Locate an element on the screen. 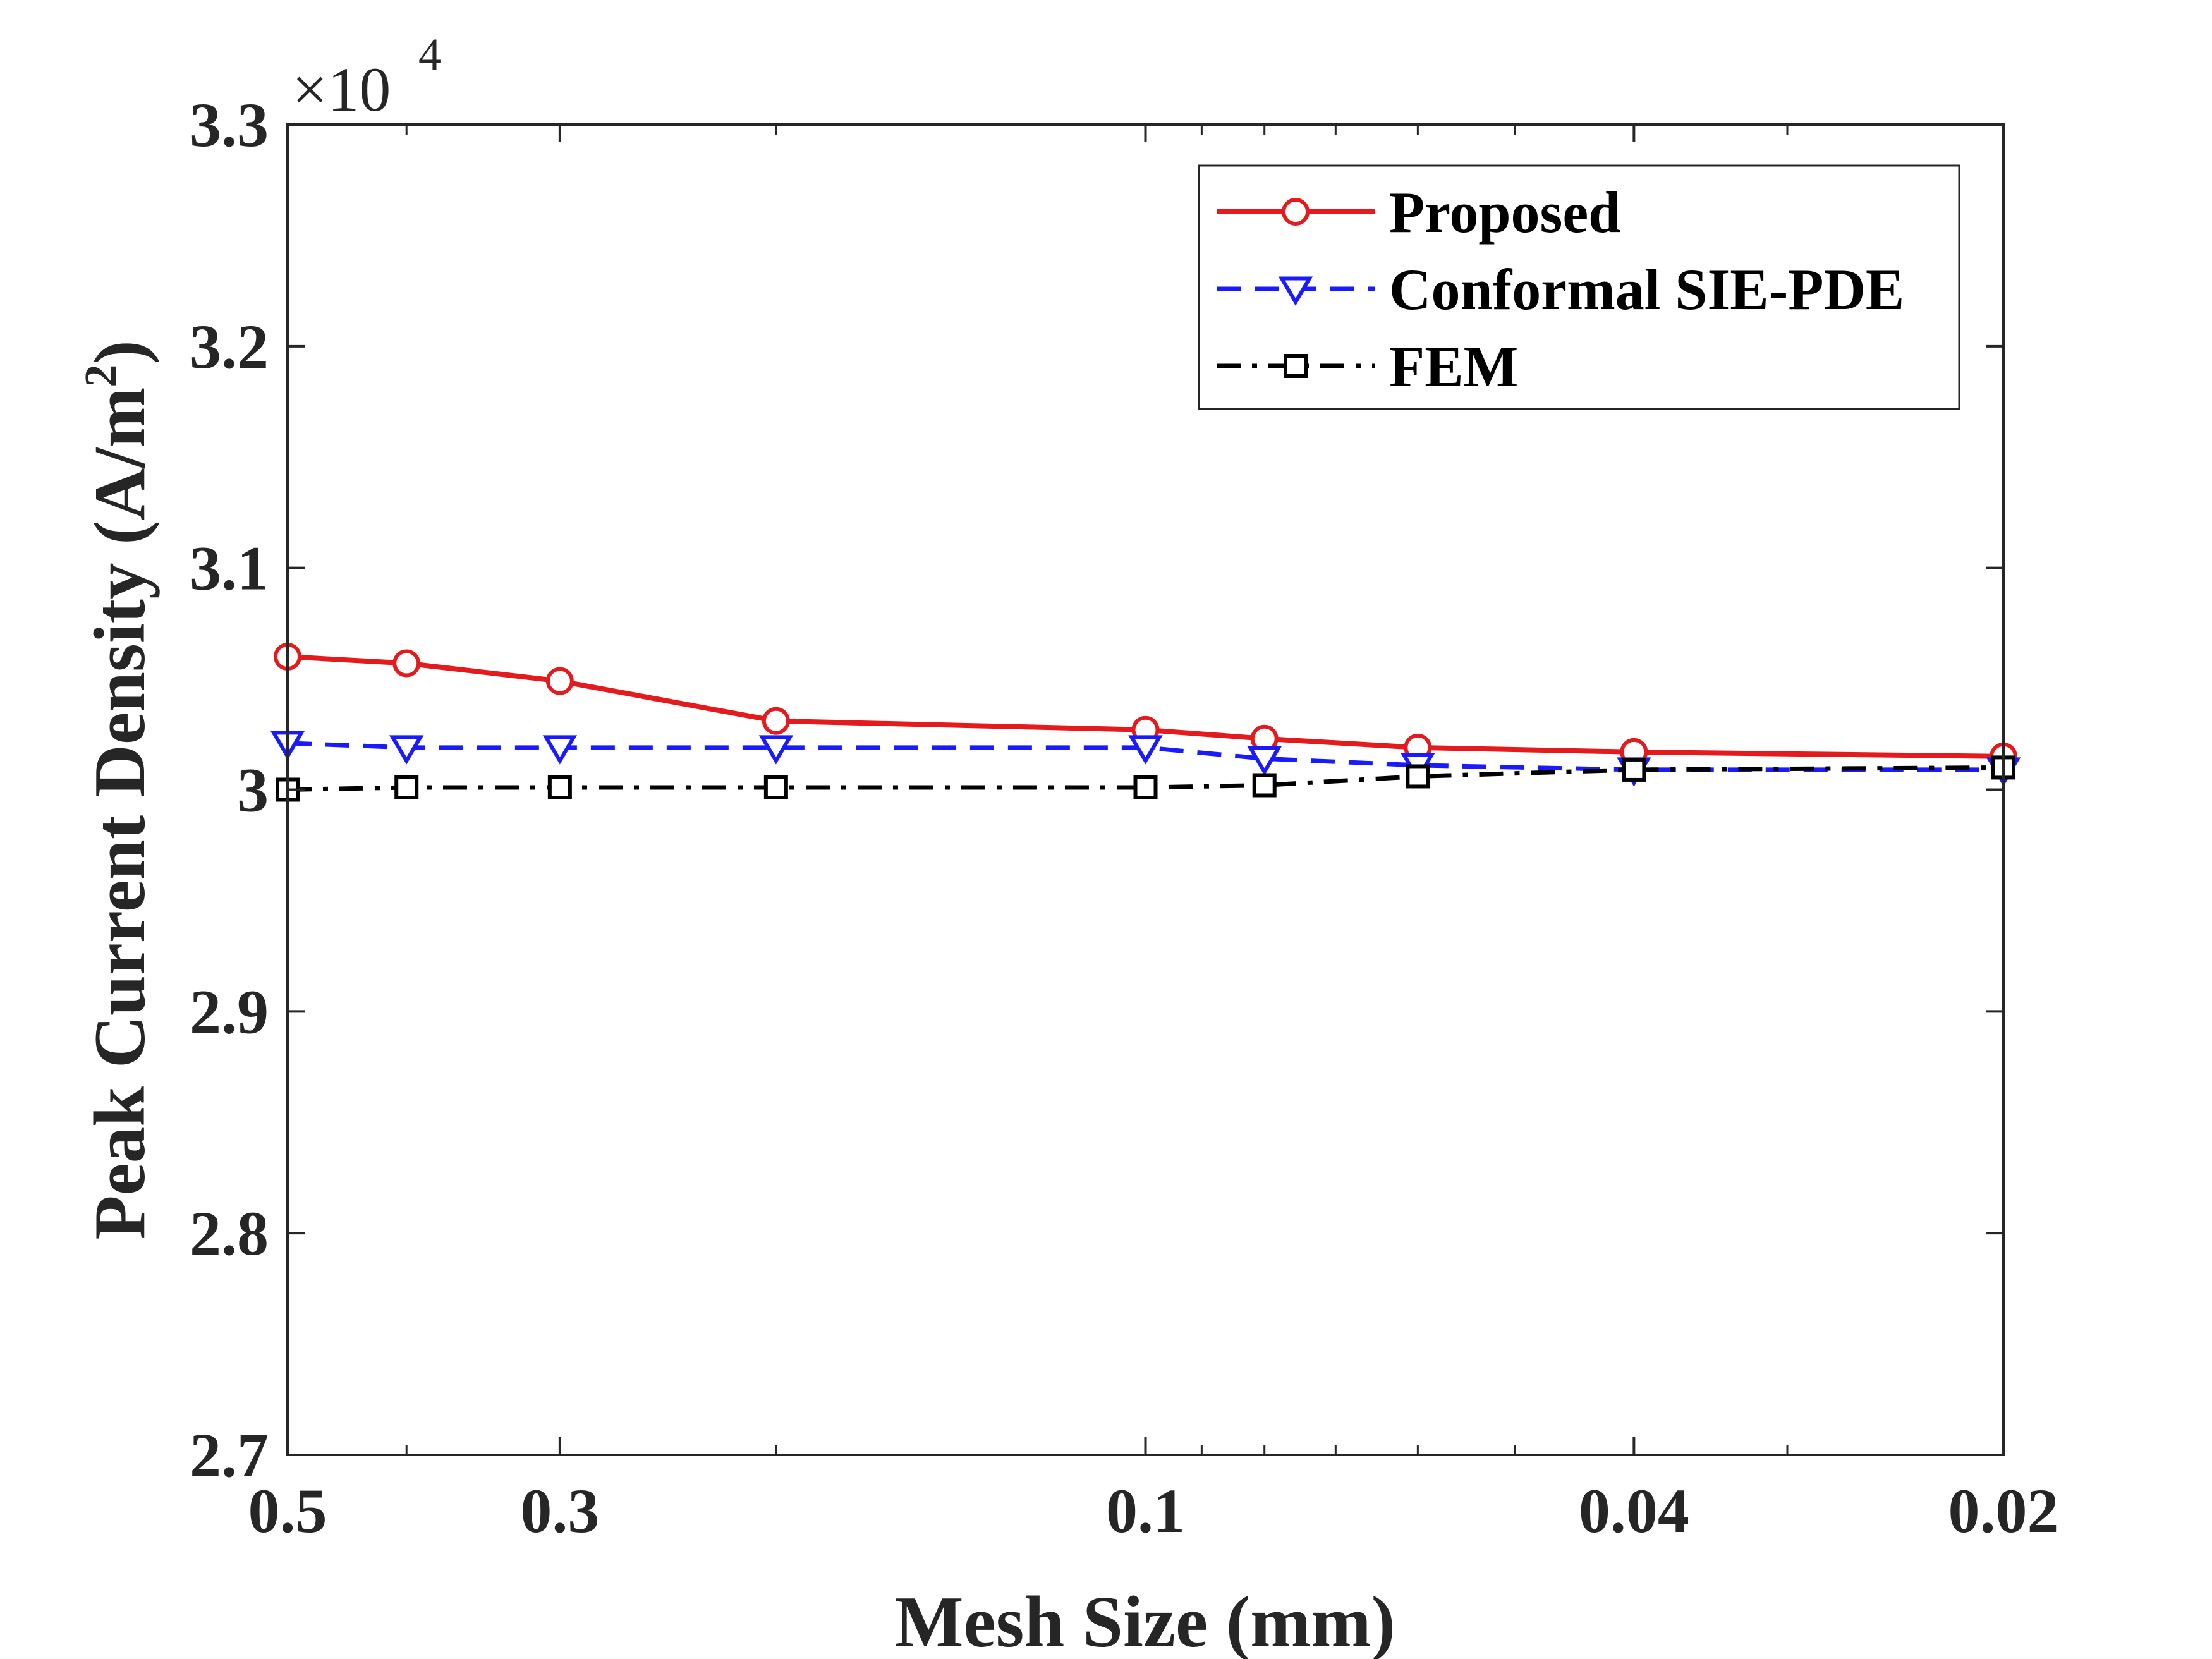  series-layer is located at coordinates (1145, 723).